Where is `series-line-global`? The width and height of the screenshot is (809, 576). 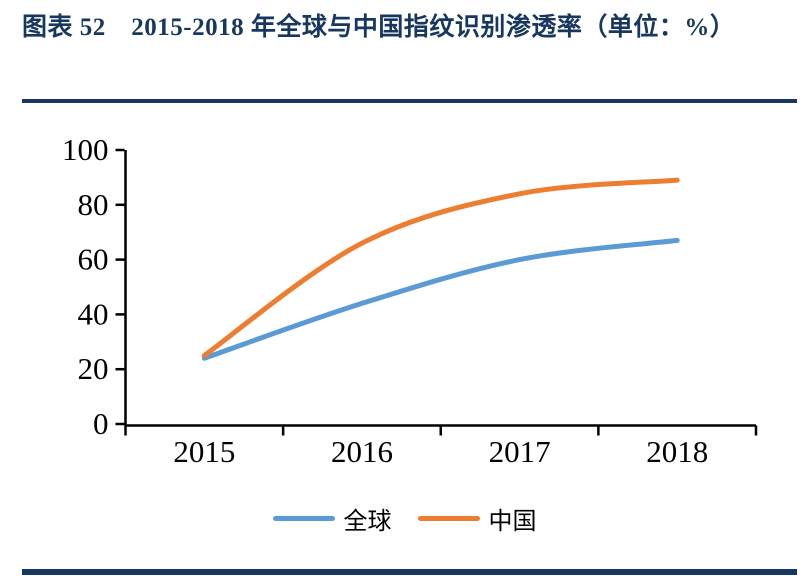
series-line-global is located at coordinates (440, 299).